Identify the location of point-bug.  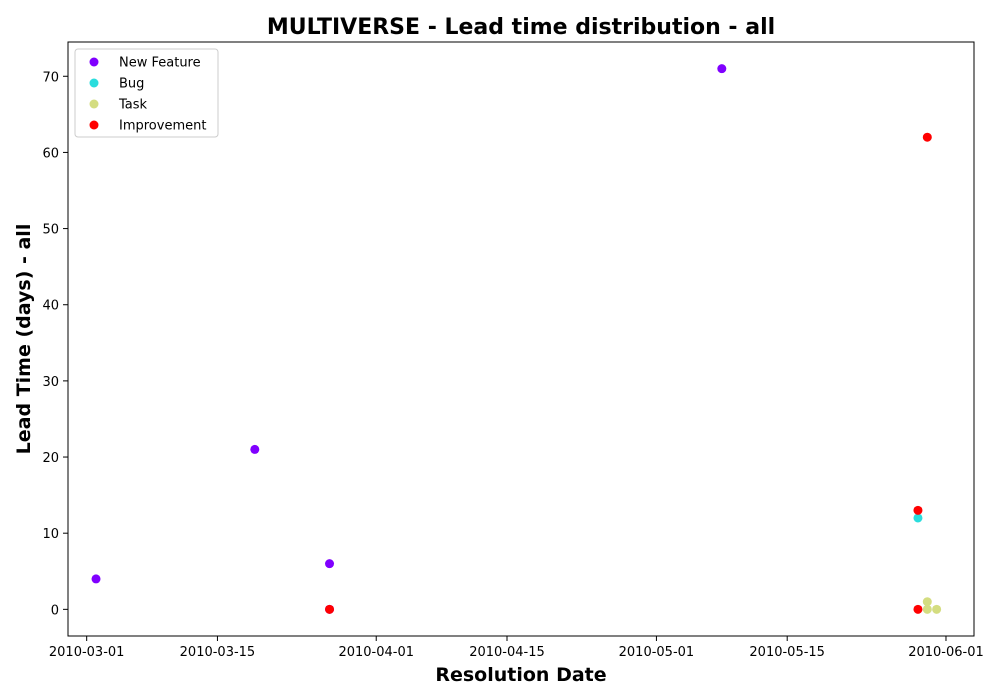
(918, 518).